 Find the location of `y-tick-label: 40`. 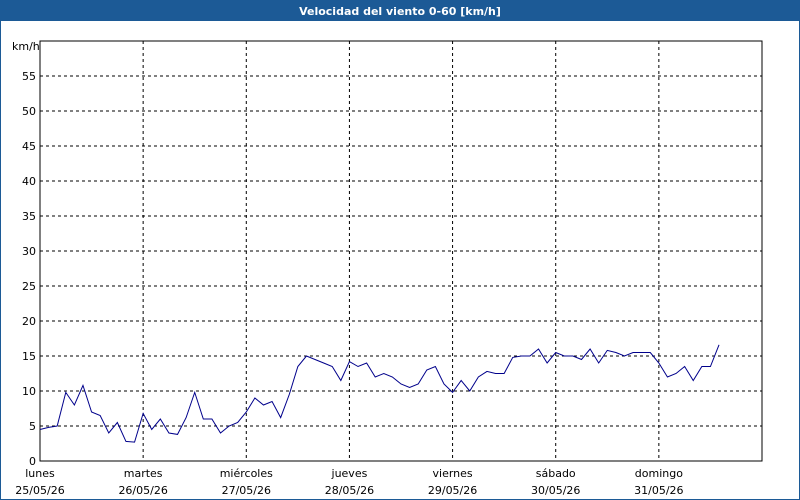

y-tick-label: 40 is located at coordinates (29, 181).